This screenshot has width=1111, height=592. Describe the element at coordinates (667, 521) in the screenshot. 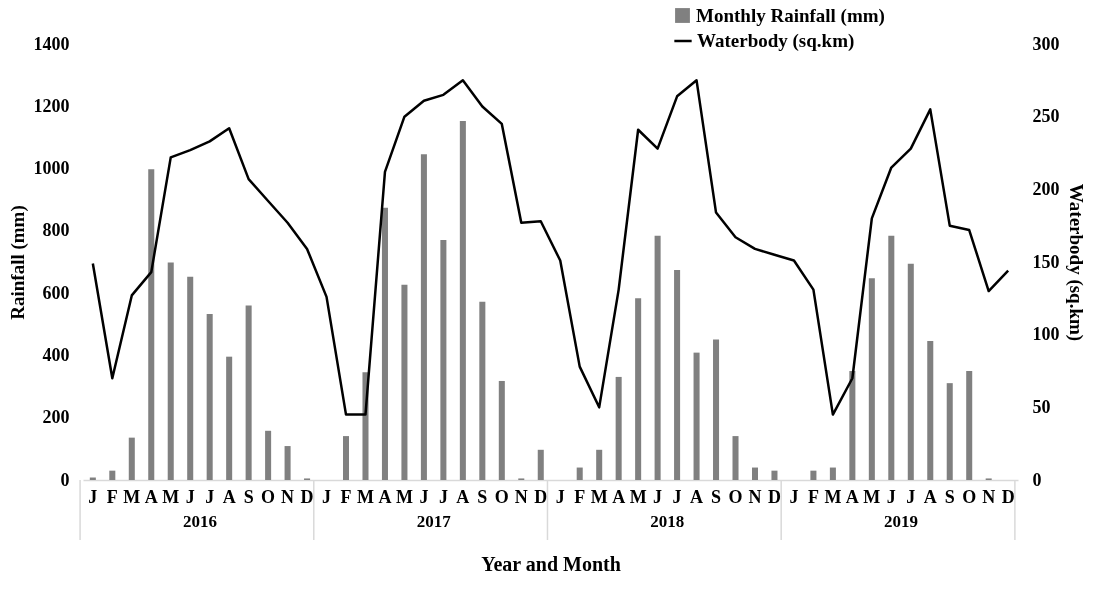

I see `text: 2018` at that location.